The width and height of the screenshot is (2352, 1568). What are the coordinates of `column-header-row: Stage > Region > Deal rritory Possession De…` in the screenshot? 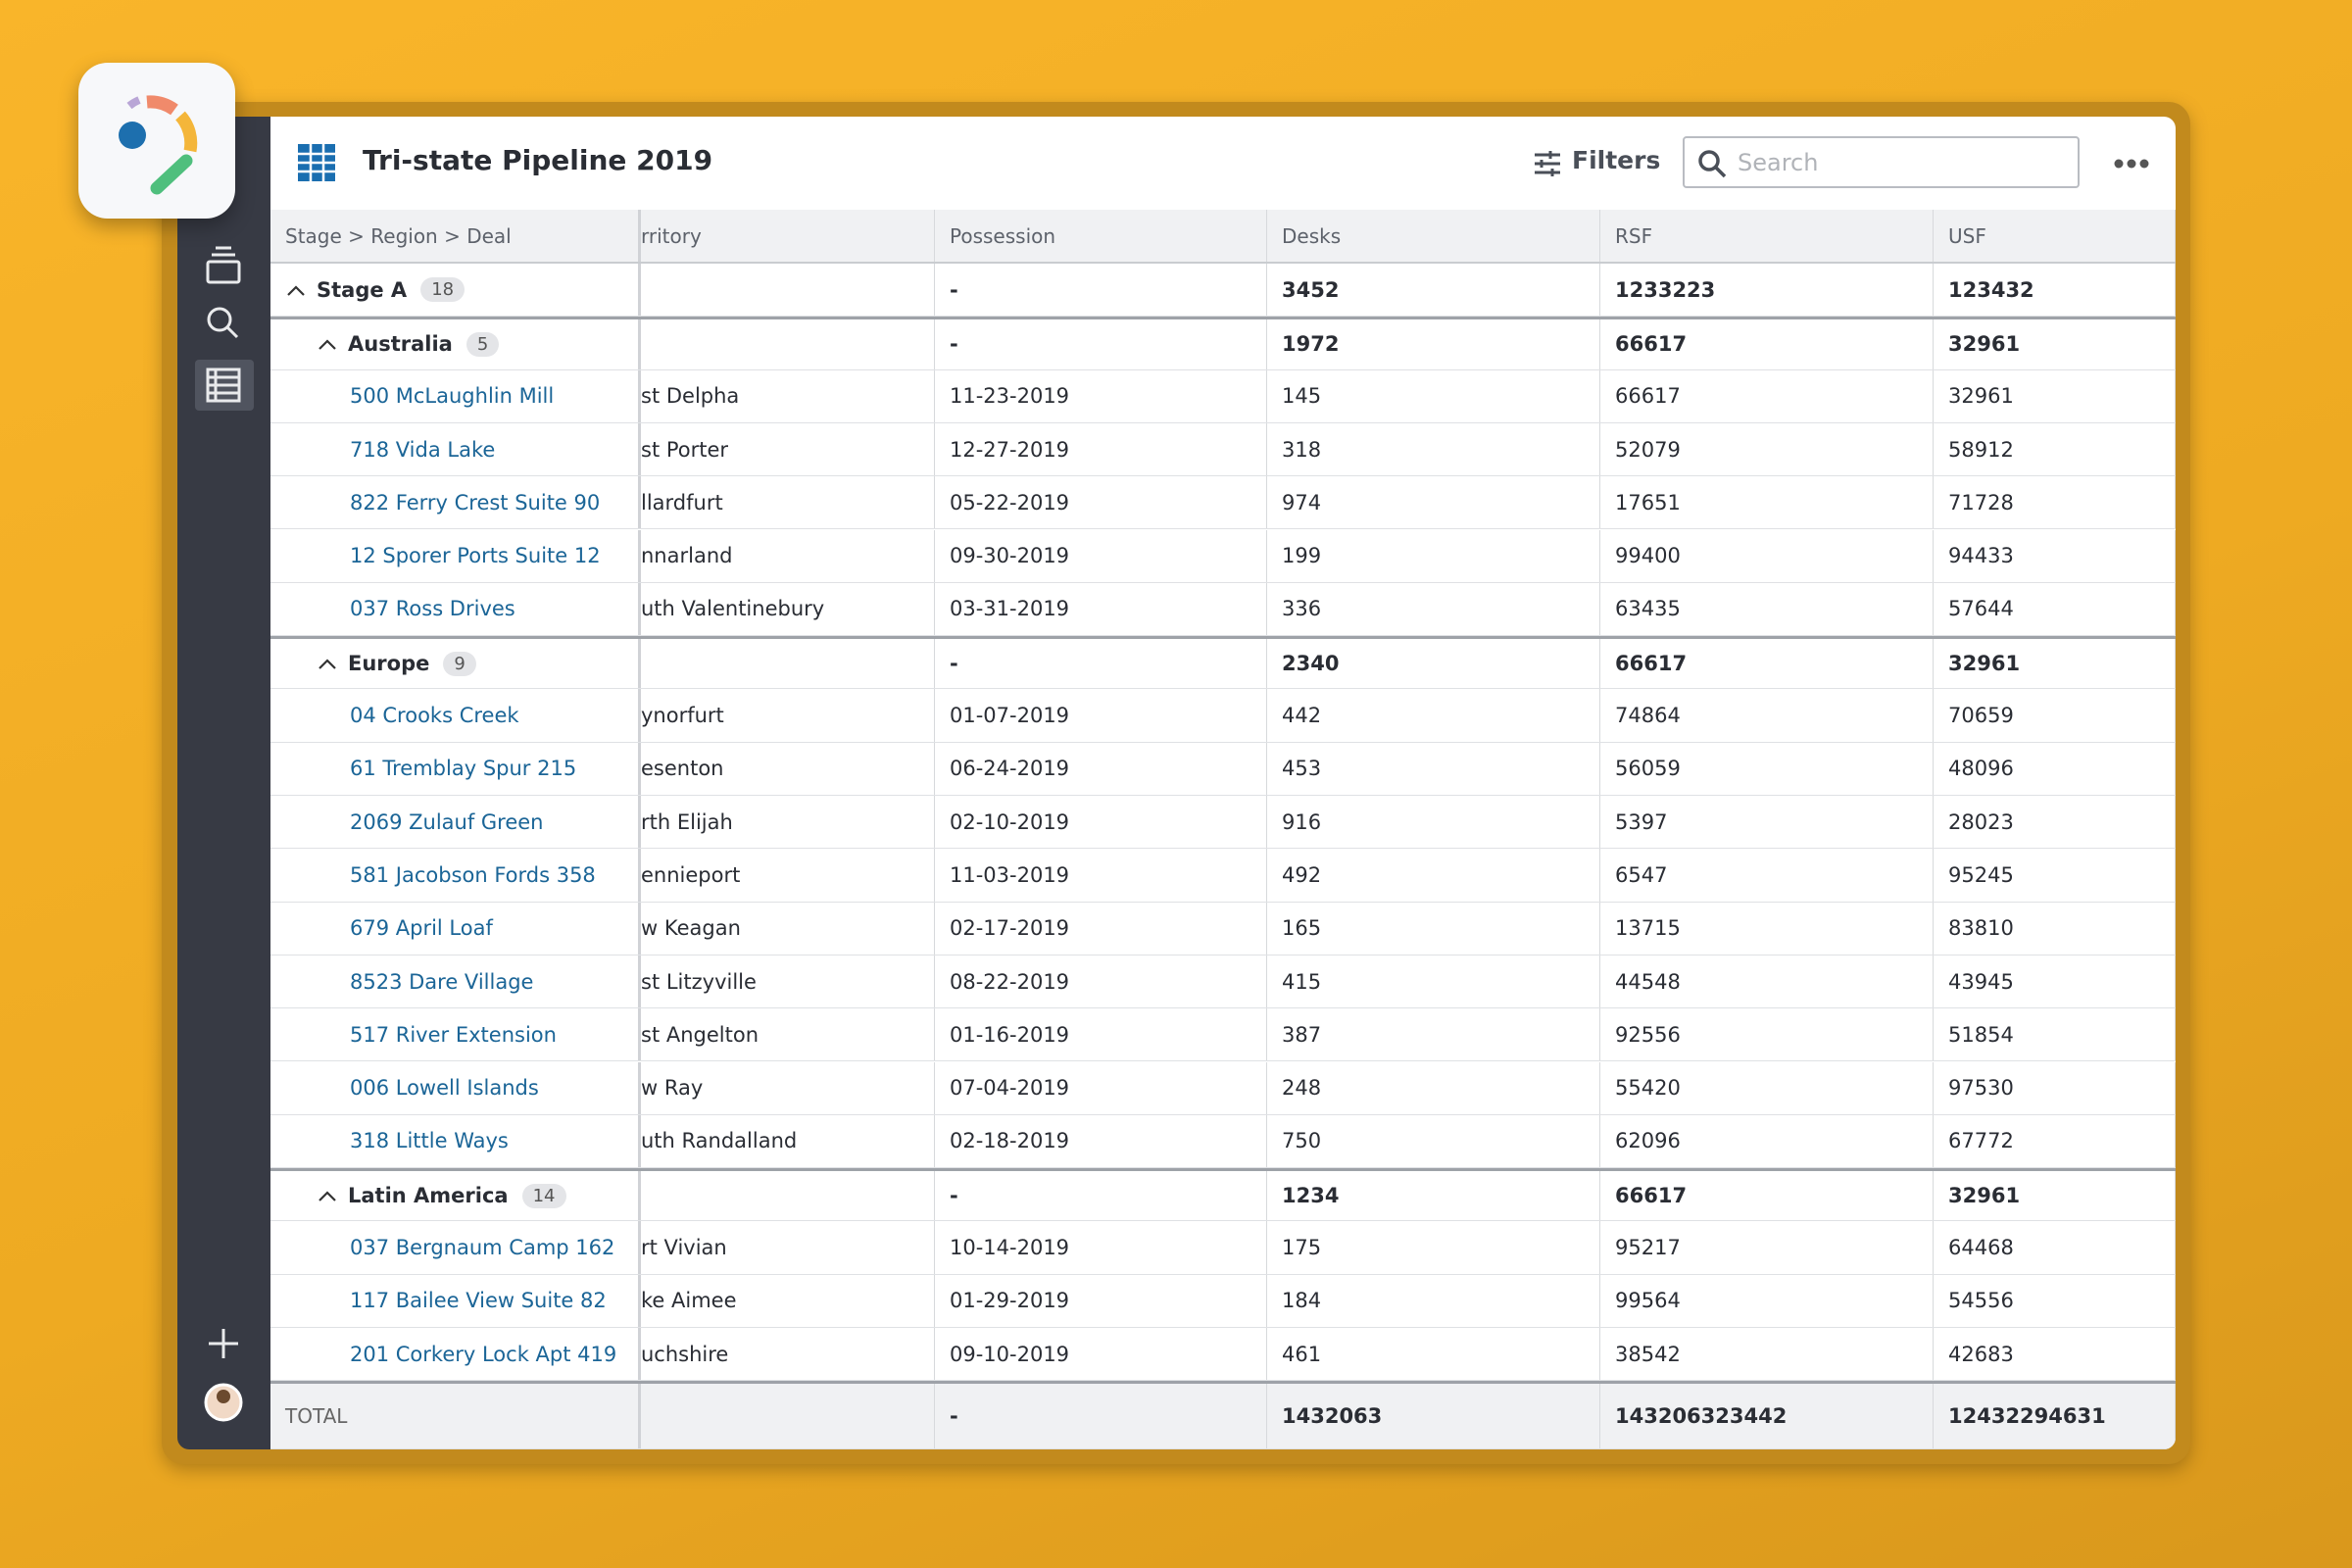 It's located at (1223, 237).